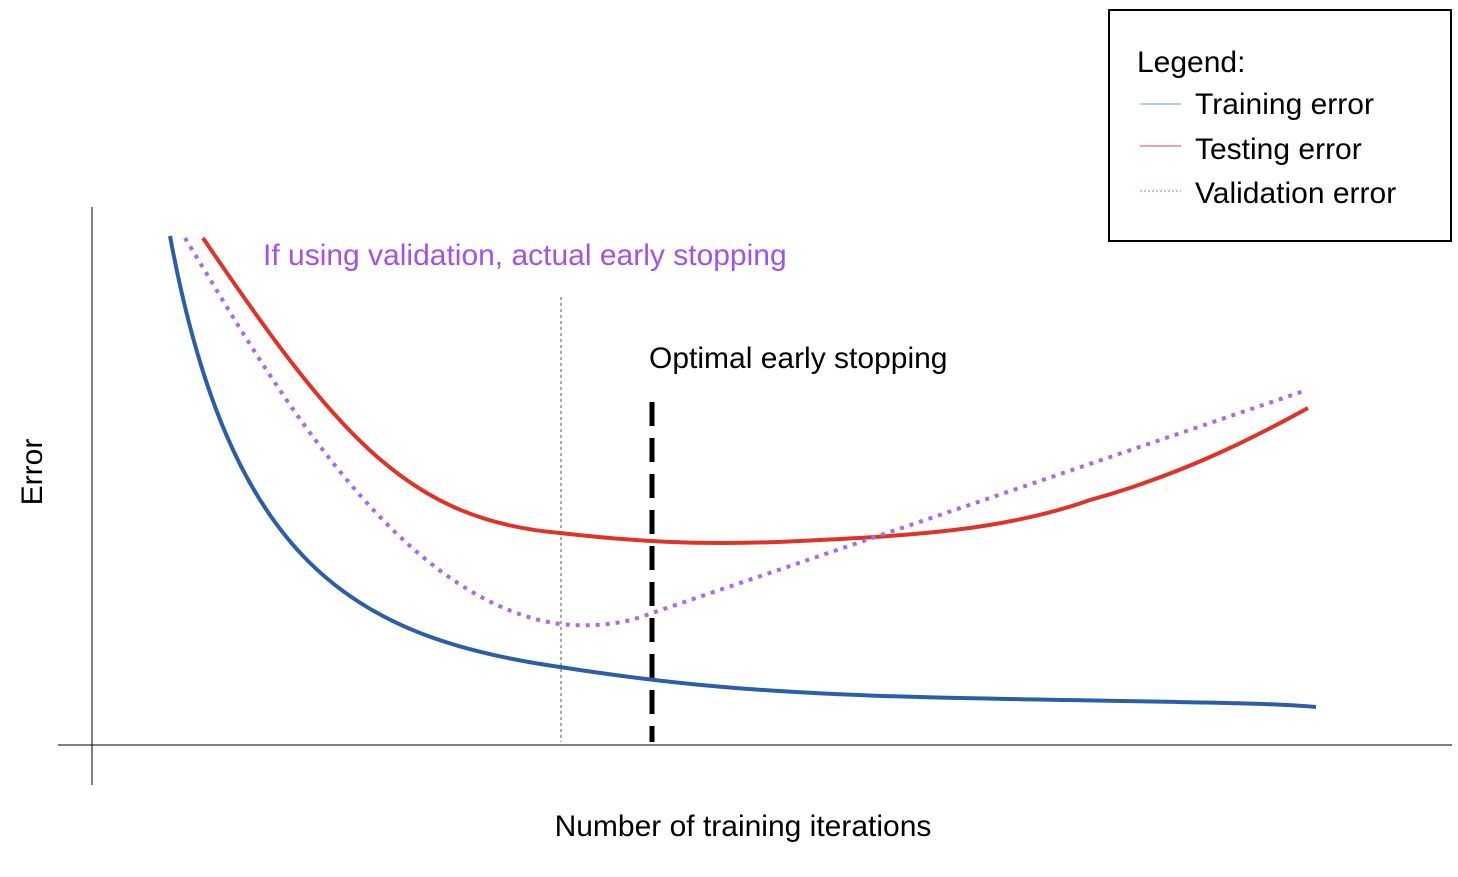 The width and height of the screenshot is (1458, 877). Describe the element at coordinates (32, 472) in the screenshot. I see `y-axis-label: Error` at that location.